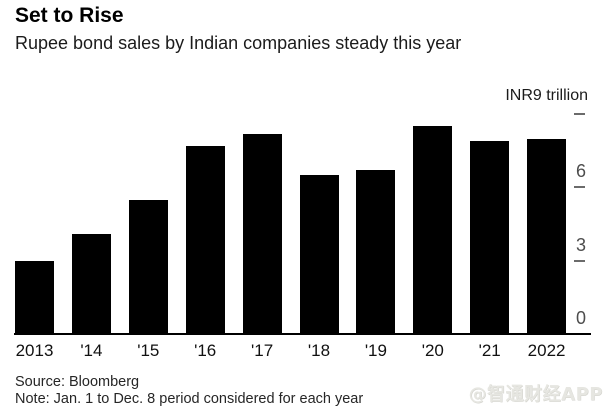 This screenshot has height=411, width=609. What do you see at coordinates (34, 297) in the screenshot?
I see `bar-2013` at bounding box center [34, 297].